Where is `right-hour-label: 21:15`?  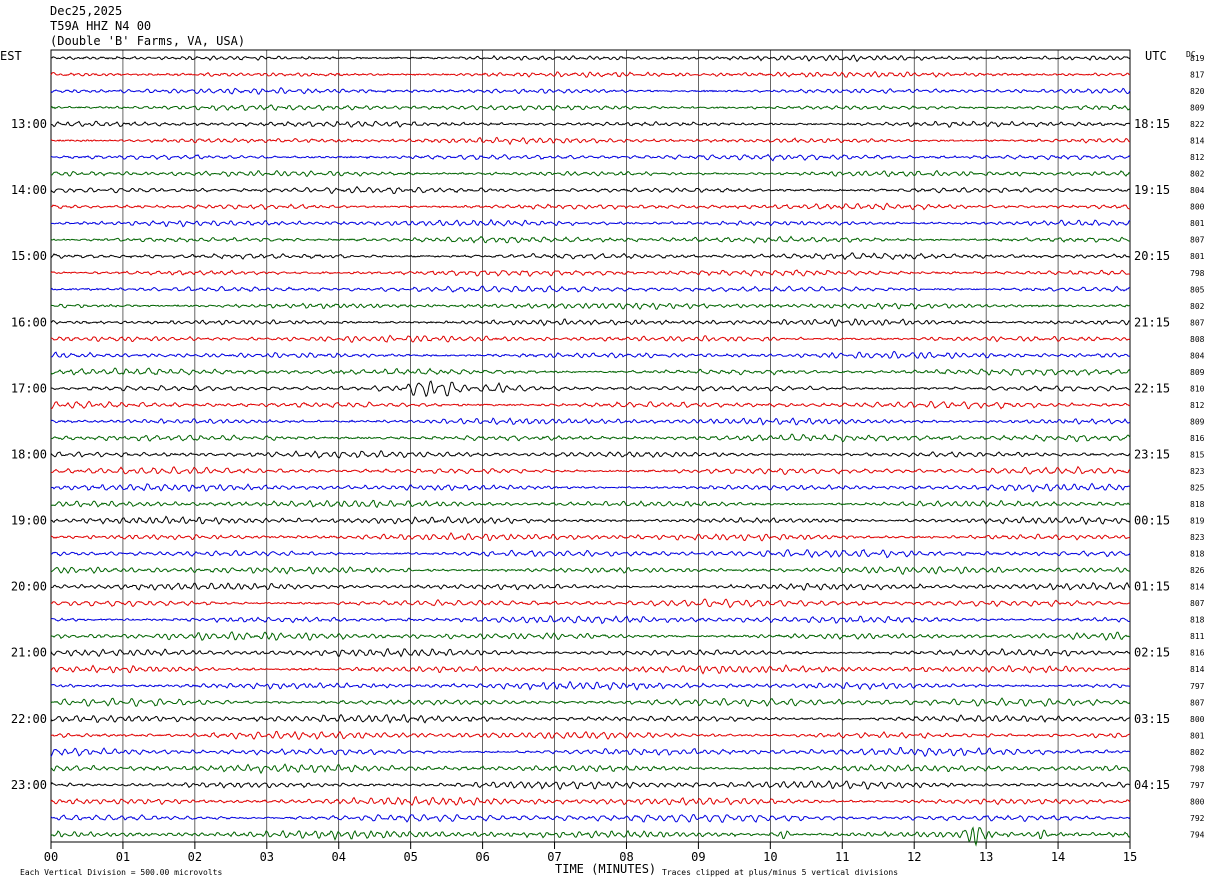
right-hour-label: 21:15 is located at coordinates (1152, 322).